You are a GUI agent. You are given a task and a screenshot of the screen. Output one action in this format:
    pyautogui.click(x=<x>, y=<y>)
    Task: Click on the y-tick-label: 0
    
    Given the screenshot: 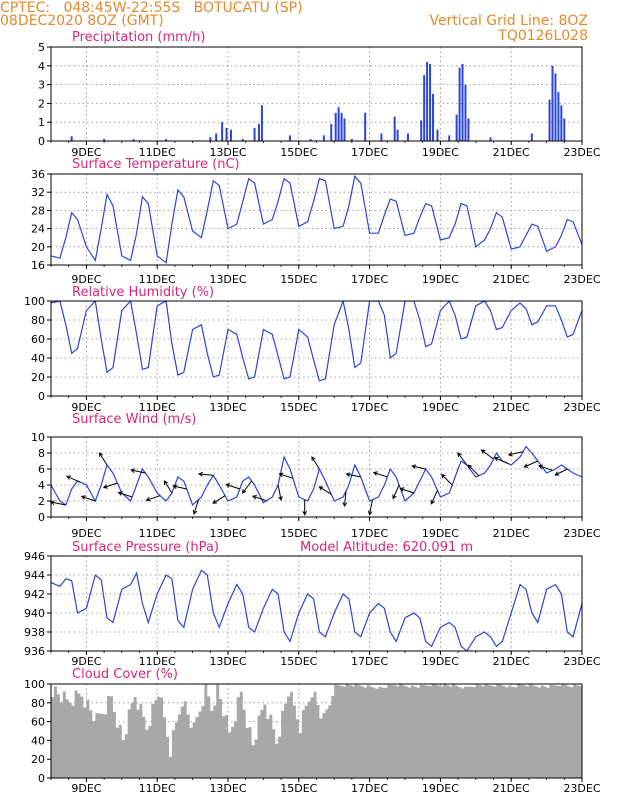 What is the action you would take?
    pyautogui.click(x=41, y=141)
    